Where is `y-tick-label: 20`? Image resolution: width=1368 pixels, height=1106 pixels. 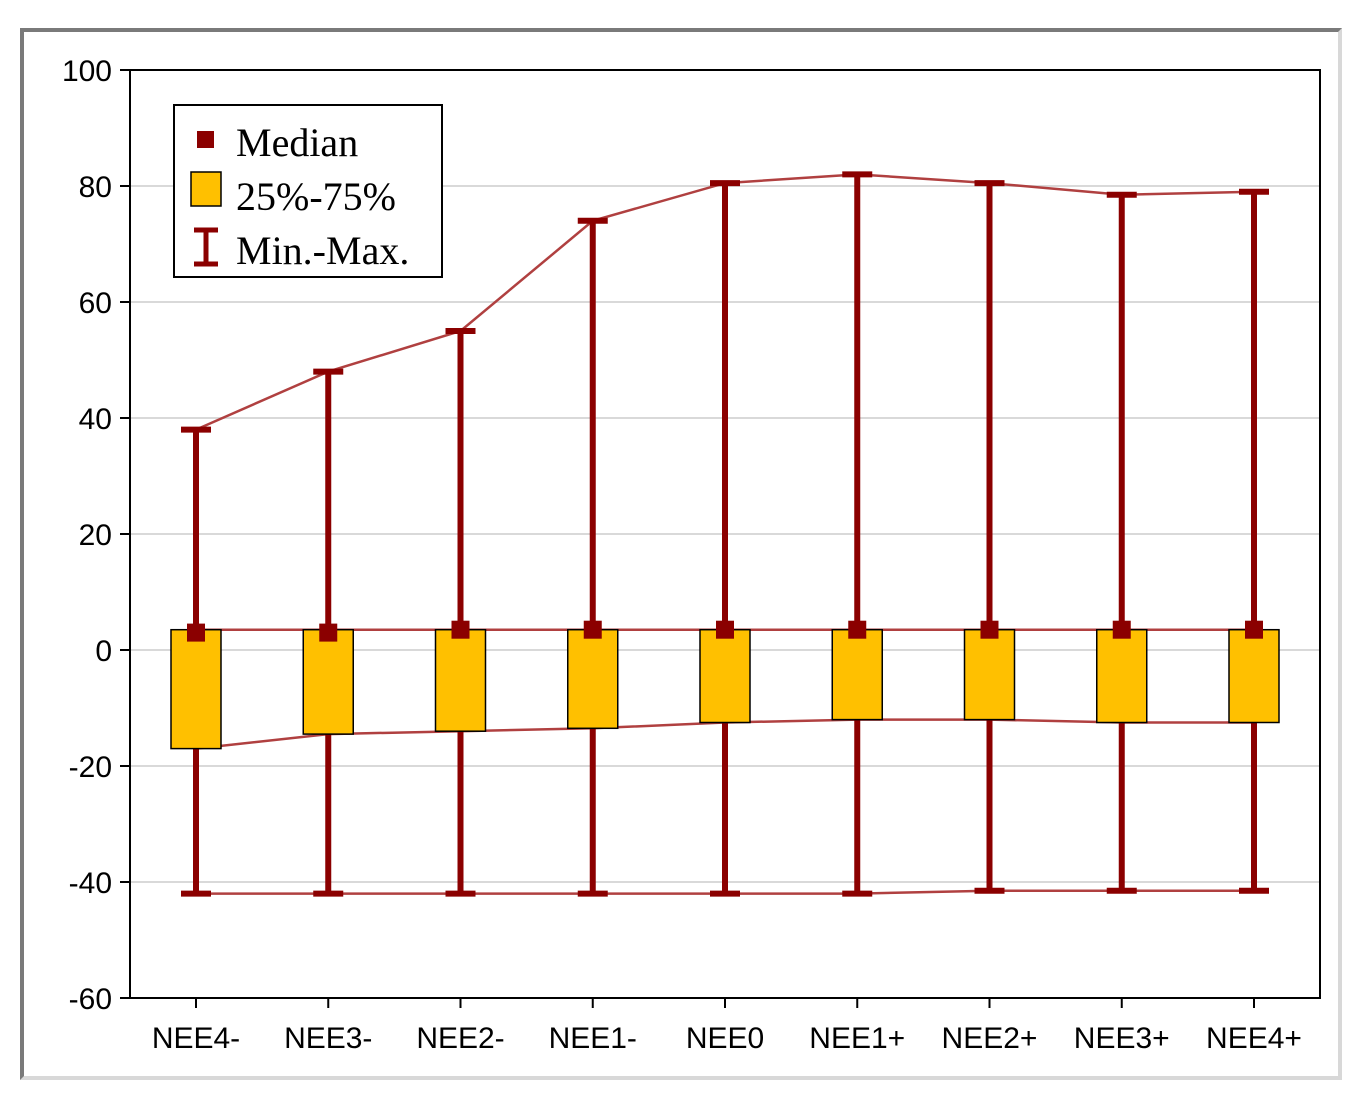
y-tick-label: 20 is located at coordinates (95, 535).